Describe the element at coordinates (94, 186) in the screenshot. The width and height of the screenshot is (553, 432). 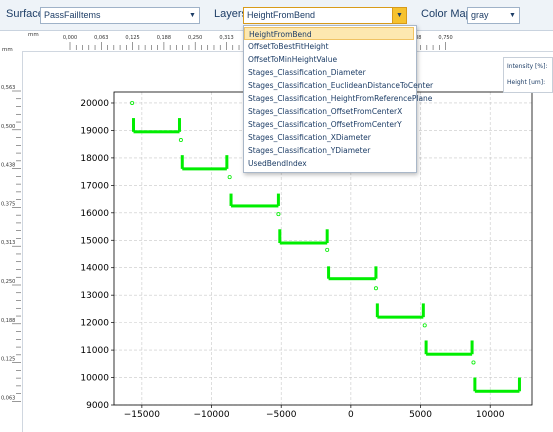
I see `y-tick-label: 17000` at that location.